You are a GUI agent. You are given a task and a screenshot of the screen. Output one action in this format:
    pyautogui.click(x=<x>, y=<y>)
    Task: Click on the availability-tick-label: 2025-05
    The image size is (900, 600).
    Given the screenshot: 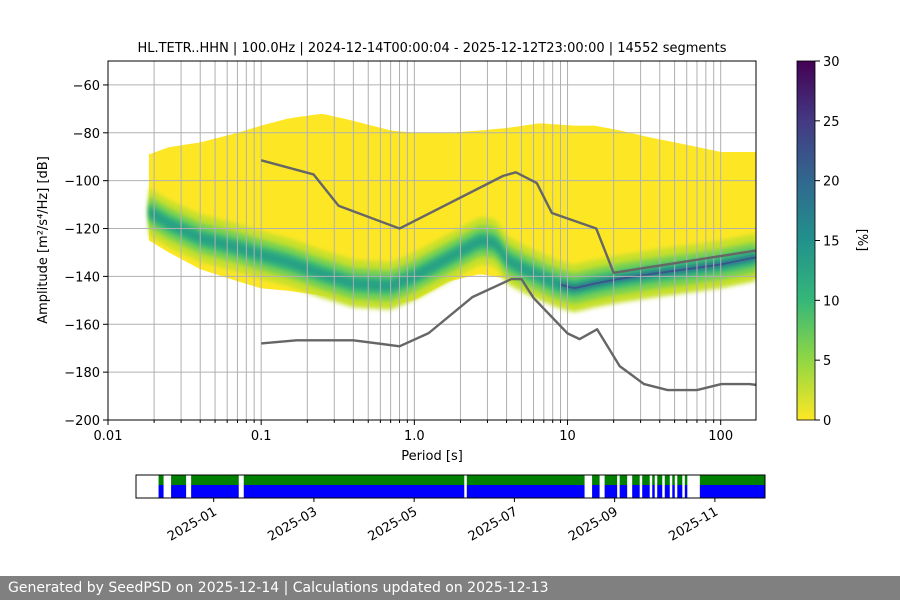 What is the action you would take?
    pyautogui.click(x=393, y=524)
    